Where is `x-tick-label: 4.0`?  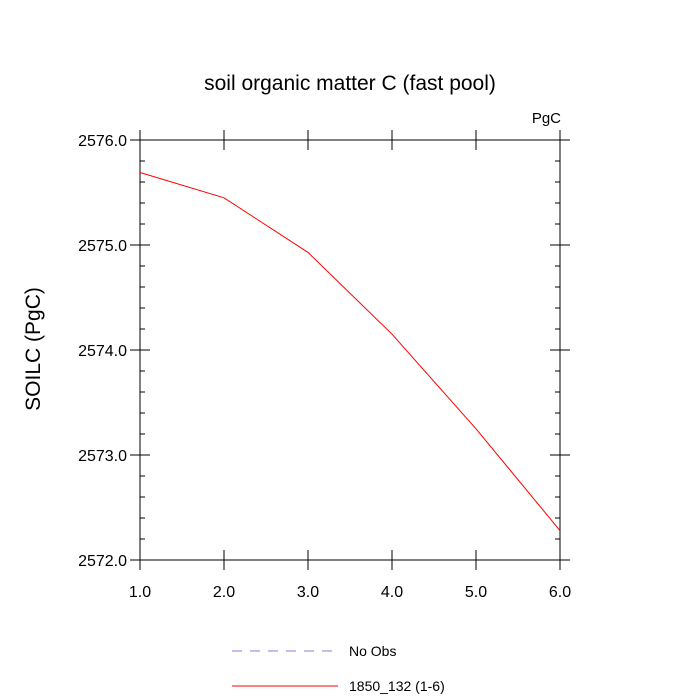
x-tick-label: 4.0 is located at coordinates (392, 592).